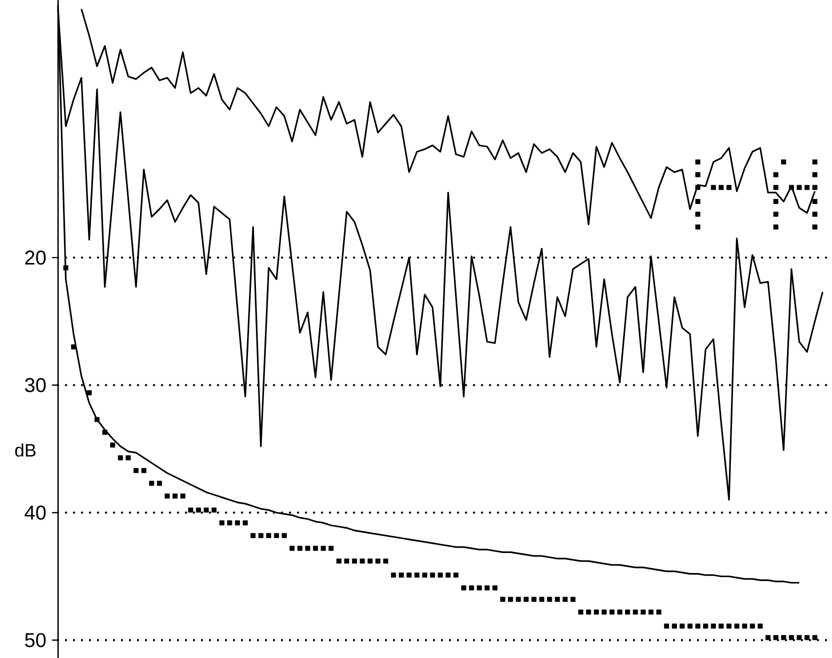  Describe the element at coordinates (35, 513) in the screenshot. I see `y-tick-label: 40` at that location.